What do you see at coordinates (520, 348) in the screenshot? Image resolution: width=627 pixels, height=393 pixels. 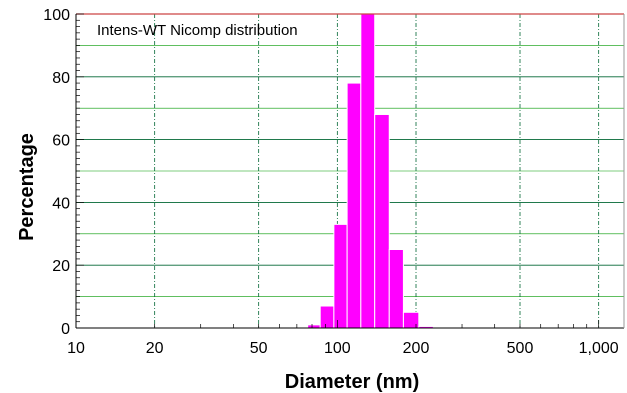 I see `x-tick-label: 500` at bounding box center [520, 348].